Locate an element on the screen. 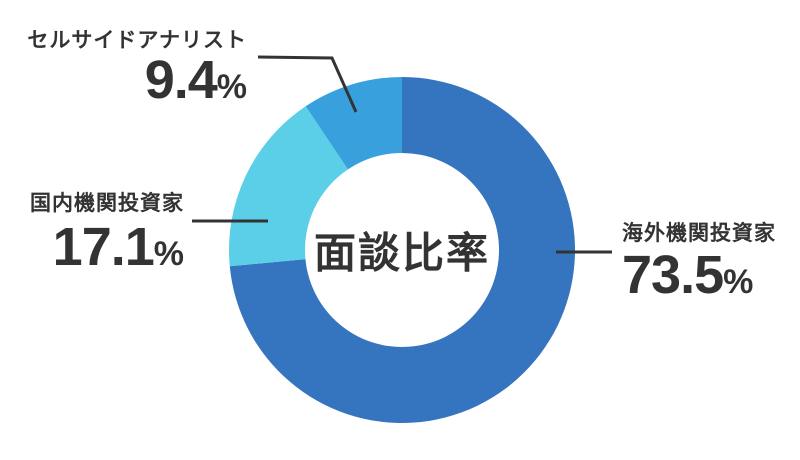 This screenshot has width=800, height=460. segment-value-overseas-investors: 73.5% is located at coordinates (699, 275).